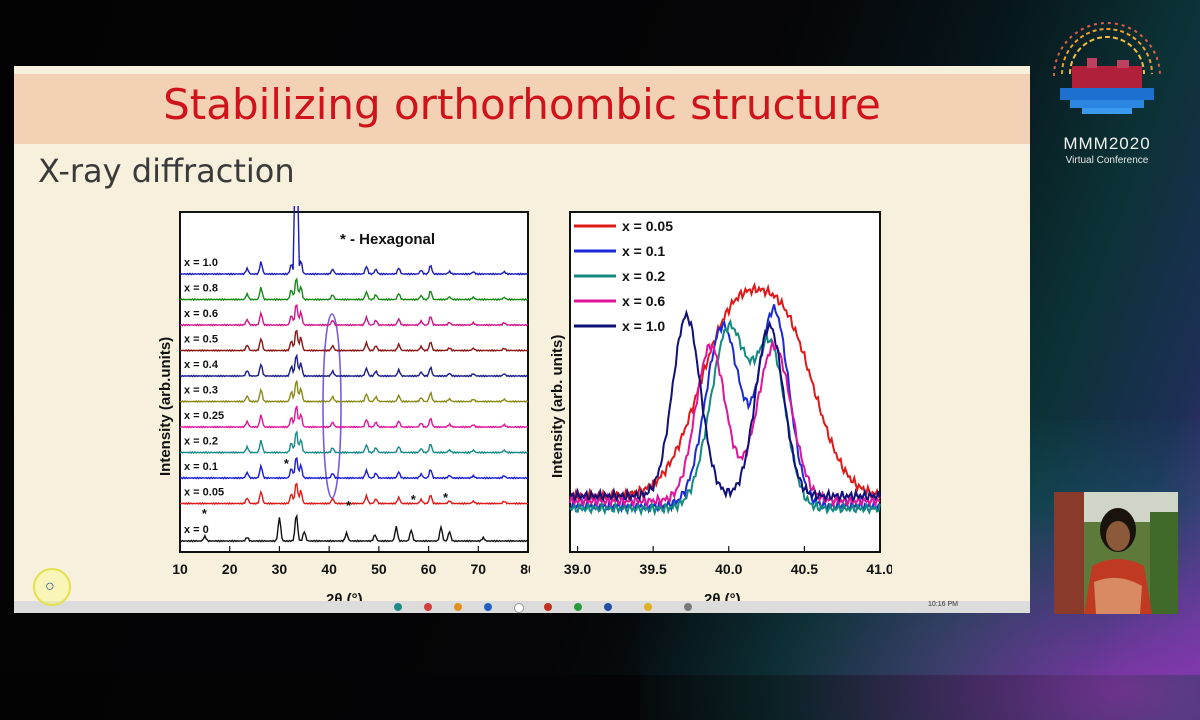 Image resolution: width=1200 pixels, height=720 pixels. I want to click on left-curves, so click(354, 374).